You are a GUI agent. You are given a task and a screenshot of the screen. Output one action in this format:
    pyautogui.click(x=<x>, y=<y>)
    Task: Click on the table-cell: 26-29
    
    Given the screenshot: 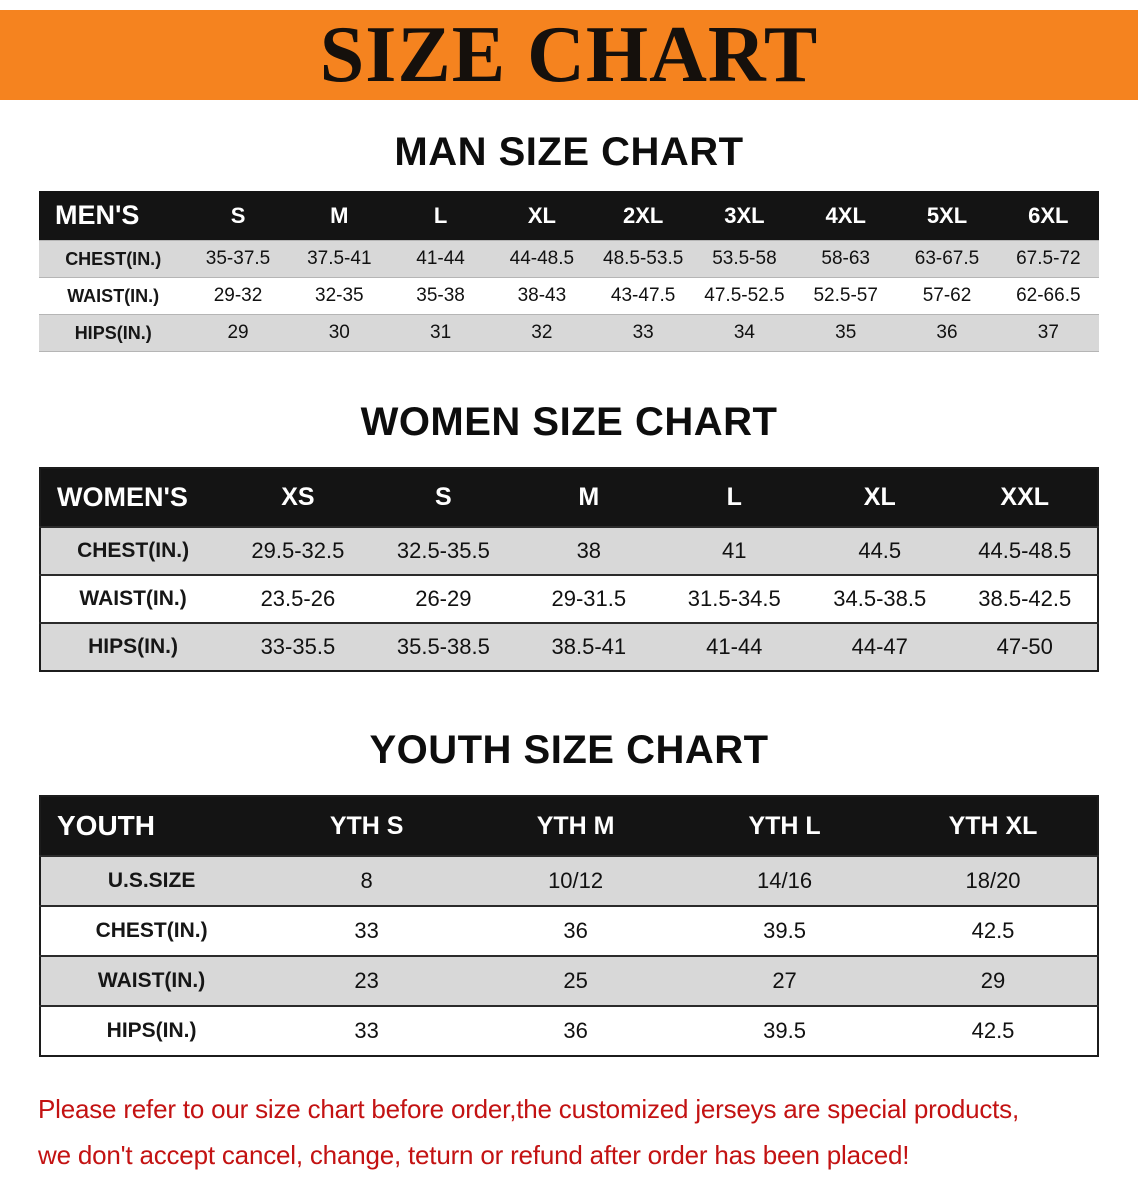 What is the action you would take?
    pyautogui.click(x=443, y=598)
    